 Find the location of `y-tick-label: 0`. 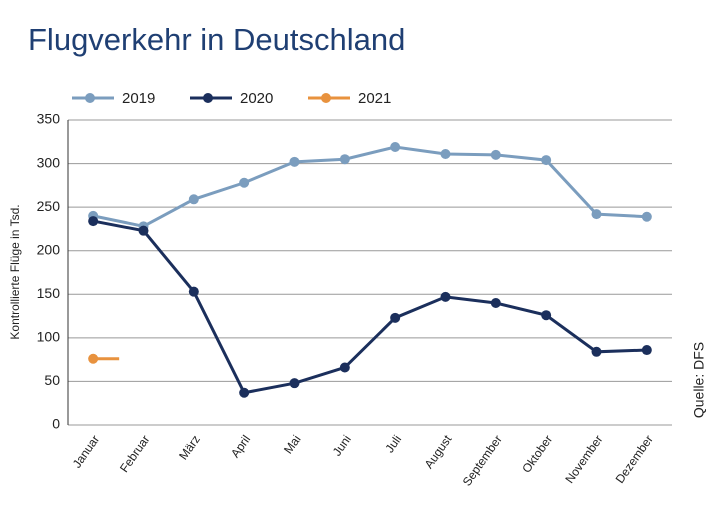

y-tick-label: 0 is located at coordinates (56, 424).